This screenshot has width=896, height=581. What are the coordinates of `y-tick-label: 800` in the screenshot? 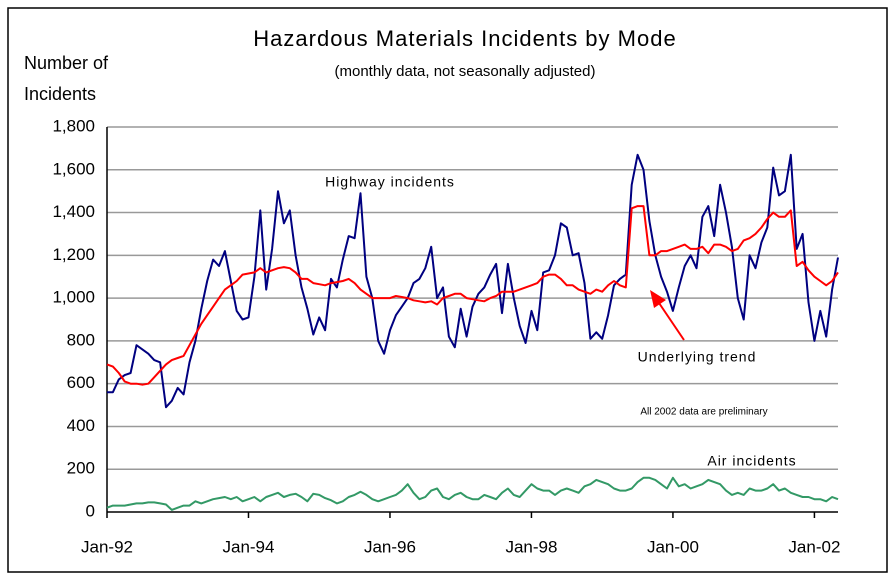 It's located at (81, 339).